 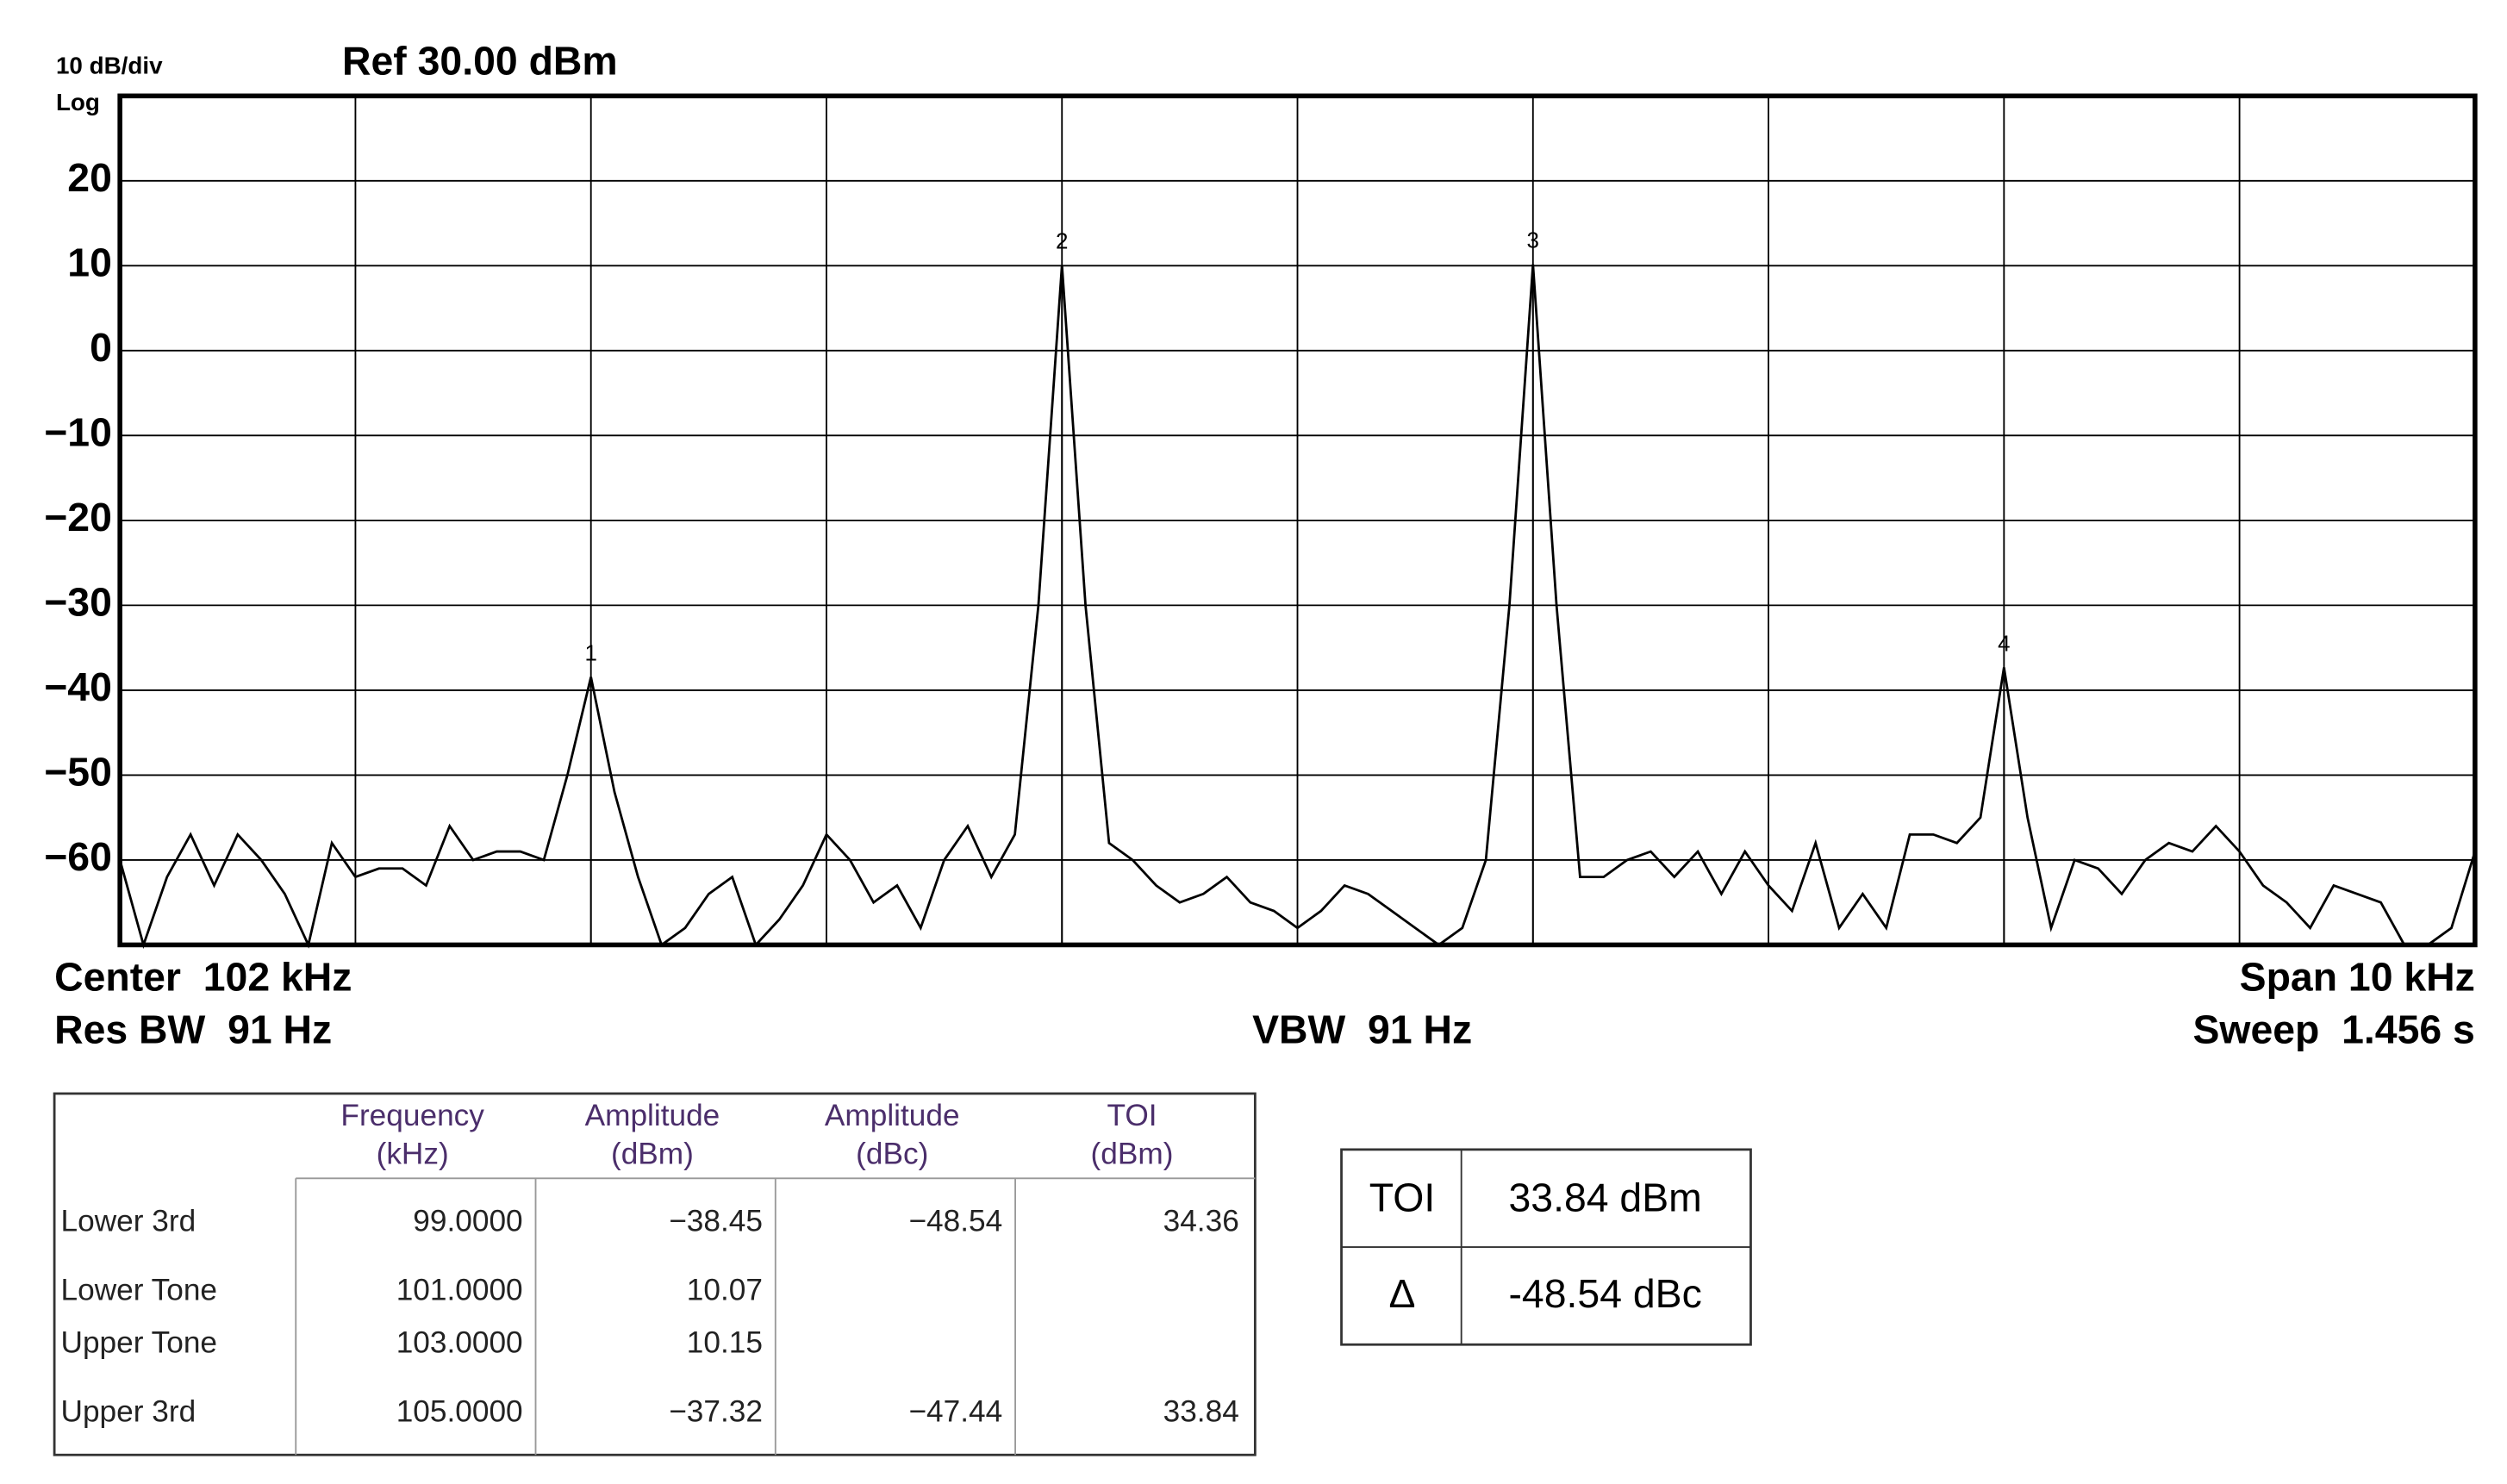 I want to click on table-cell: −48.54, so click(x=955, y=1221).